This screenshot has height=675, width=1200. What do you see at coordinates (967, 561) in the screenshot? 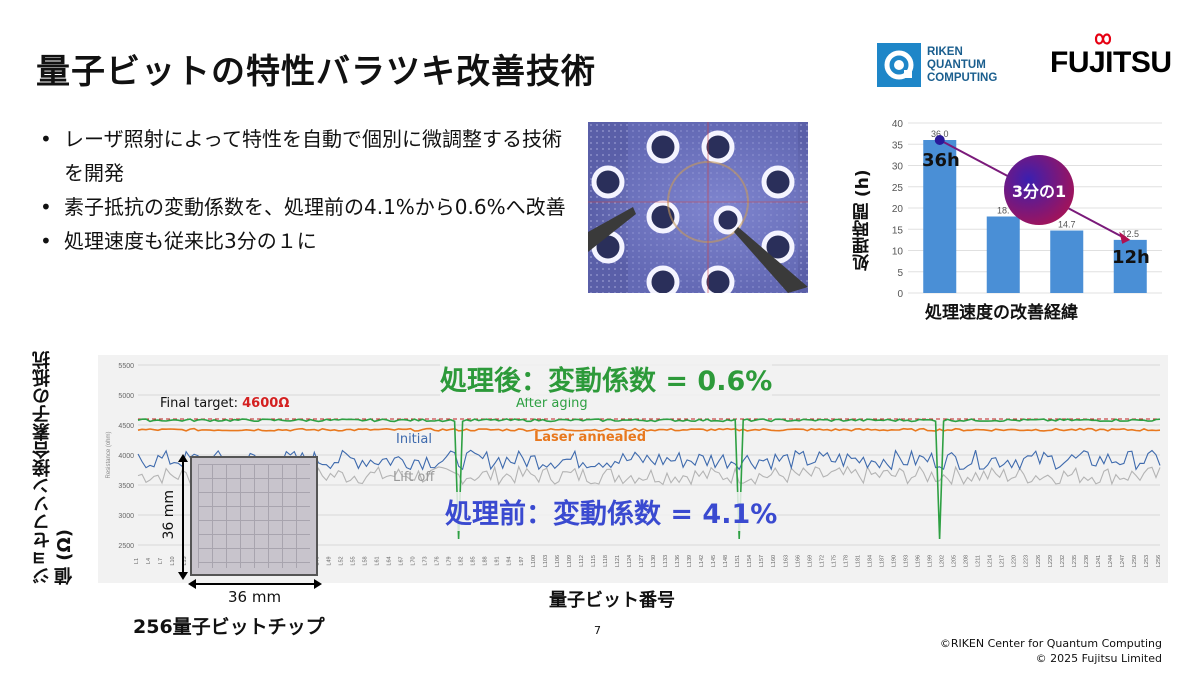
I see `x-tick-label: L208` at bounding box center [967, 561].